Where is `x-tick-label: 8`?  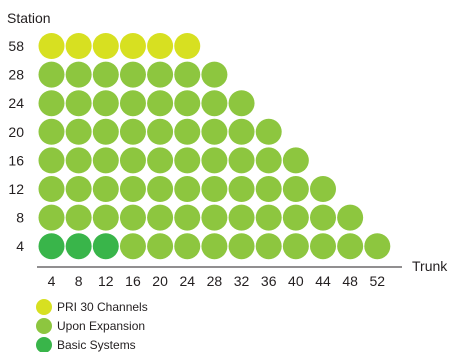 x-tick-label: 8 is located at coordinates (79, 281).